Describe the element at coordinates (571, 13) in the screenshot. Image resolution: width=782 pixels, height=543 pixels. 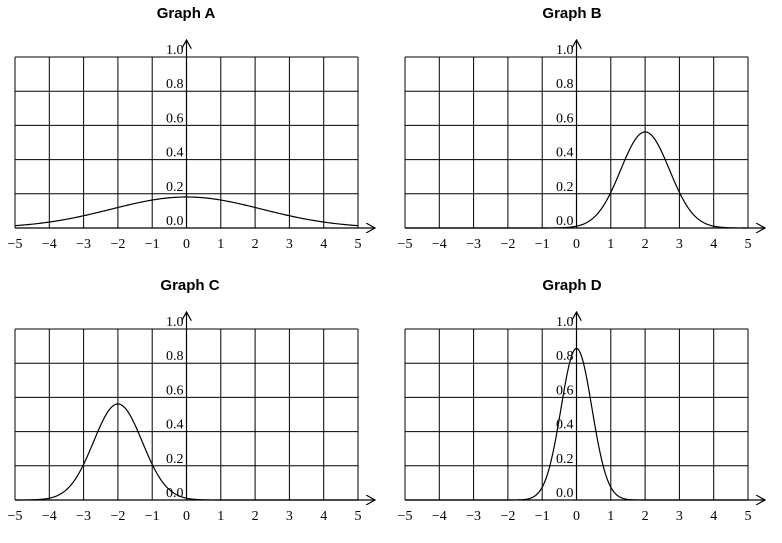
I see `graph-b-title: Graph B` at that location.